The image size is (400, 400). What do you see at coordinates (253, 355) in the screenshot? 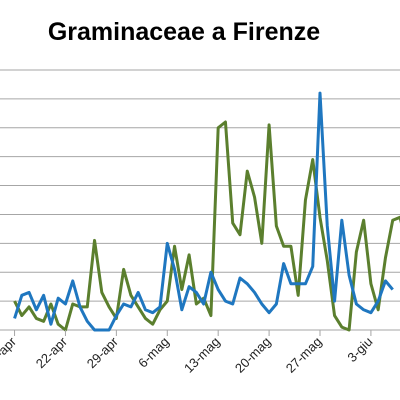
I see `x-tick-label: 20-mag` at bounding box center [253, 355].